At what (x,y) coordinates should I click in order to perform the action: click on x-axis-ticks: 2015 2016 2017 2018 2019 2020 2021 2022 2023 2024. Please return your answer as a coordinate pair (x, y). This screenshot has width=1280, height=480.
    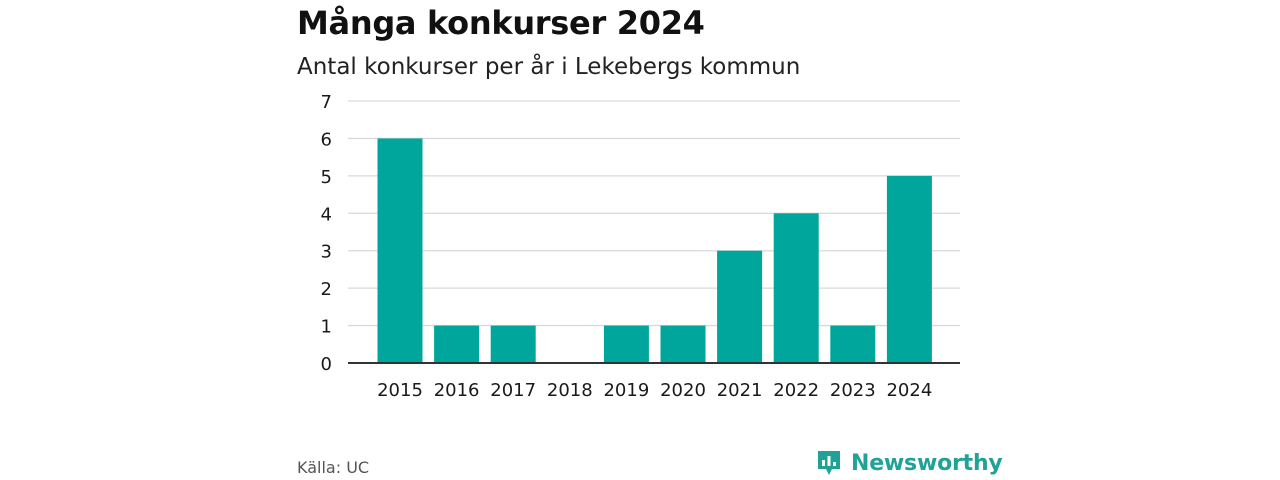
    Looking at the image, I should click on (654, 390).